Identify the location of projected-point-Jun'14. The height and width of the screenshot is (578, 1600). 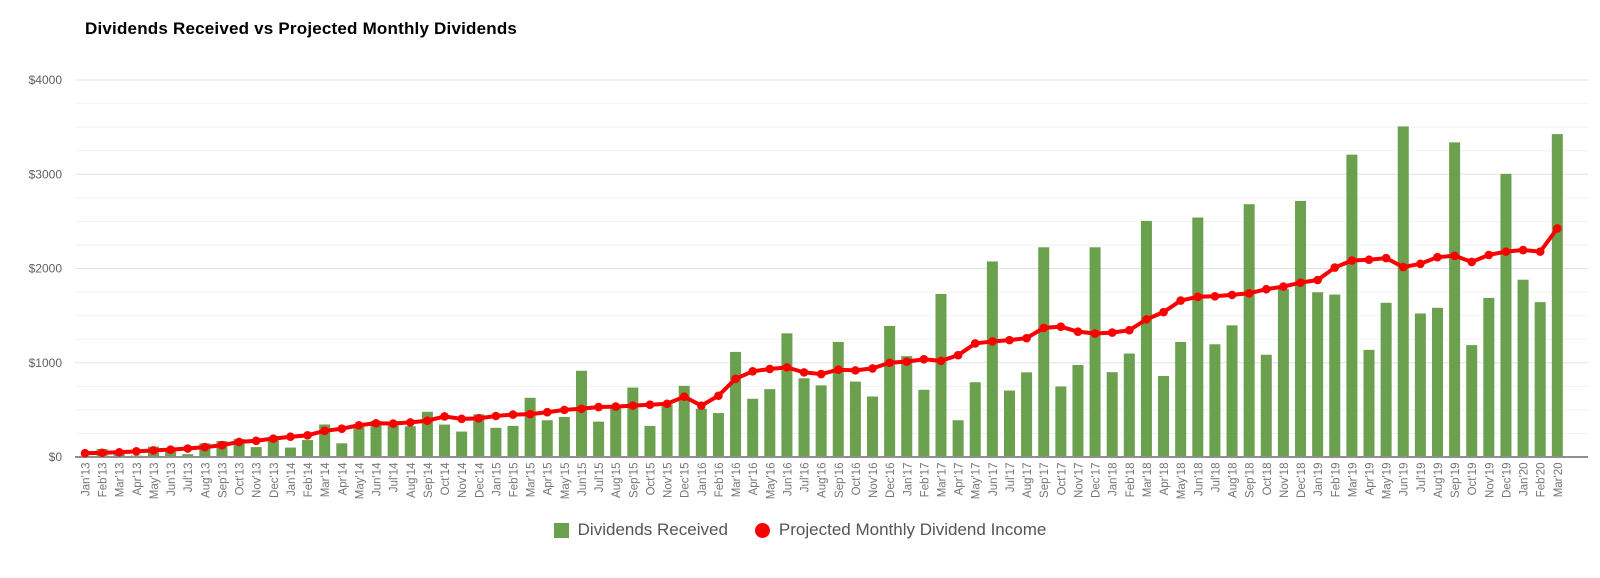
(376, 423).